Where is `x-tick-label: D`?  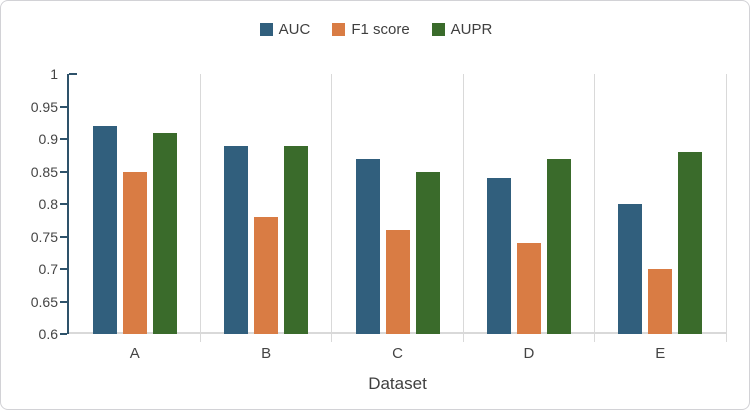 x-tick-label: D is located at coordinates (529, 353).